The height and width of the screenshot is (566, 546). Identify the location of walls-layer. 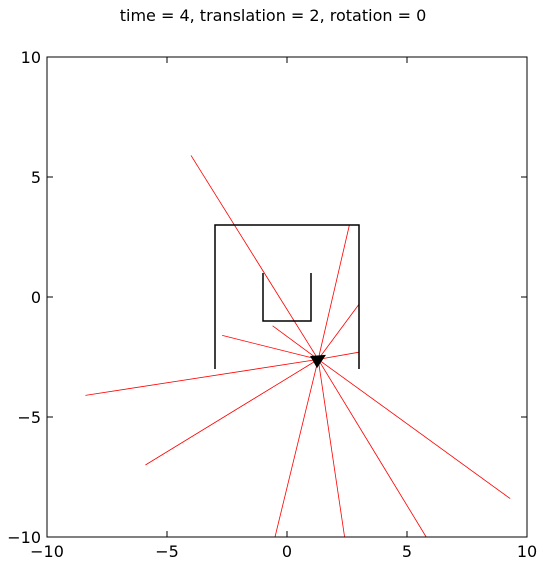
(287, 296).